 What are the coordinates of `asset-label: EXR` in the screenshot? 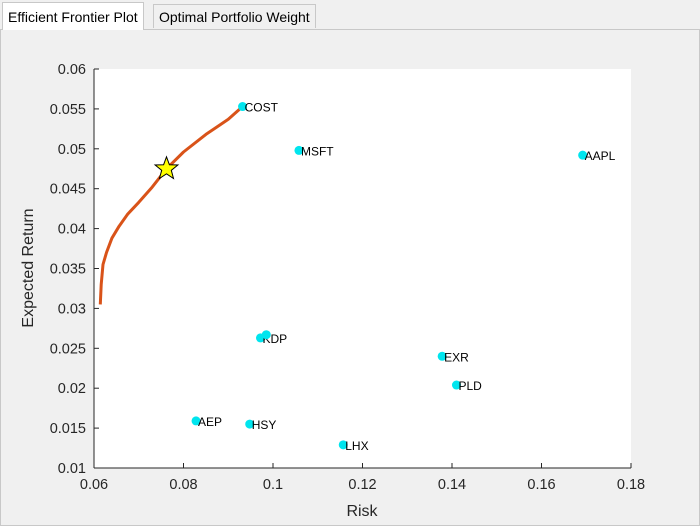 It's located at (456, 357).